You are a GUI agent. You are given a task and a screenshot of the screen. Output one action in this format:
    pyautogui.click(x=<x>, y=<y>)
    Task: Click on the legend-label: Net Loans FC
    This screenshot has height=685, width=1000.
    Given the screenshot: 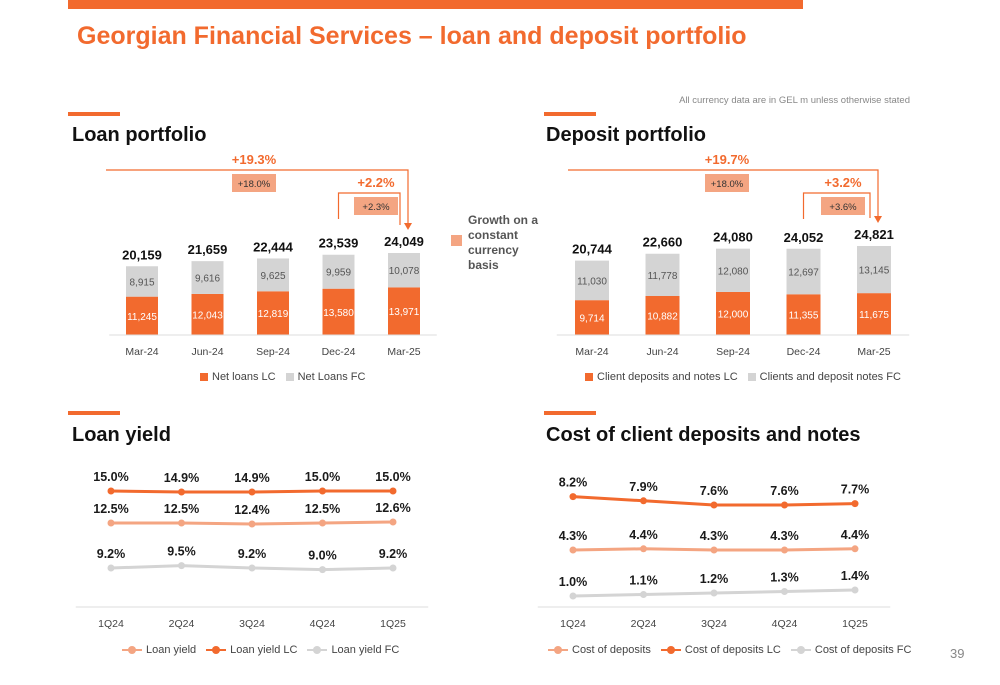 What is the action you would take?
    pyautogui.click(x=331, y=377)
    